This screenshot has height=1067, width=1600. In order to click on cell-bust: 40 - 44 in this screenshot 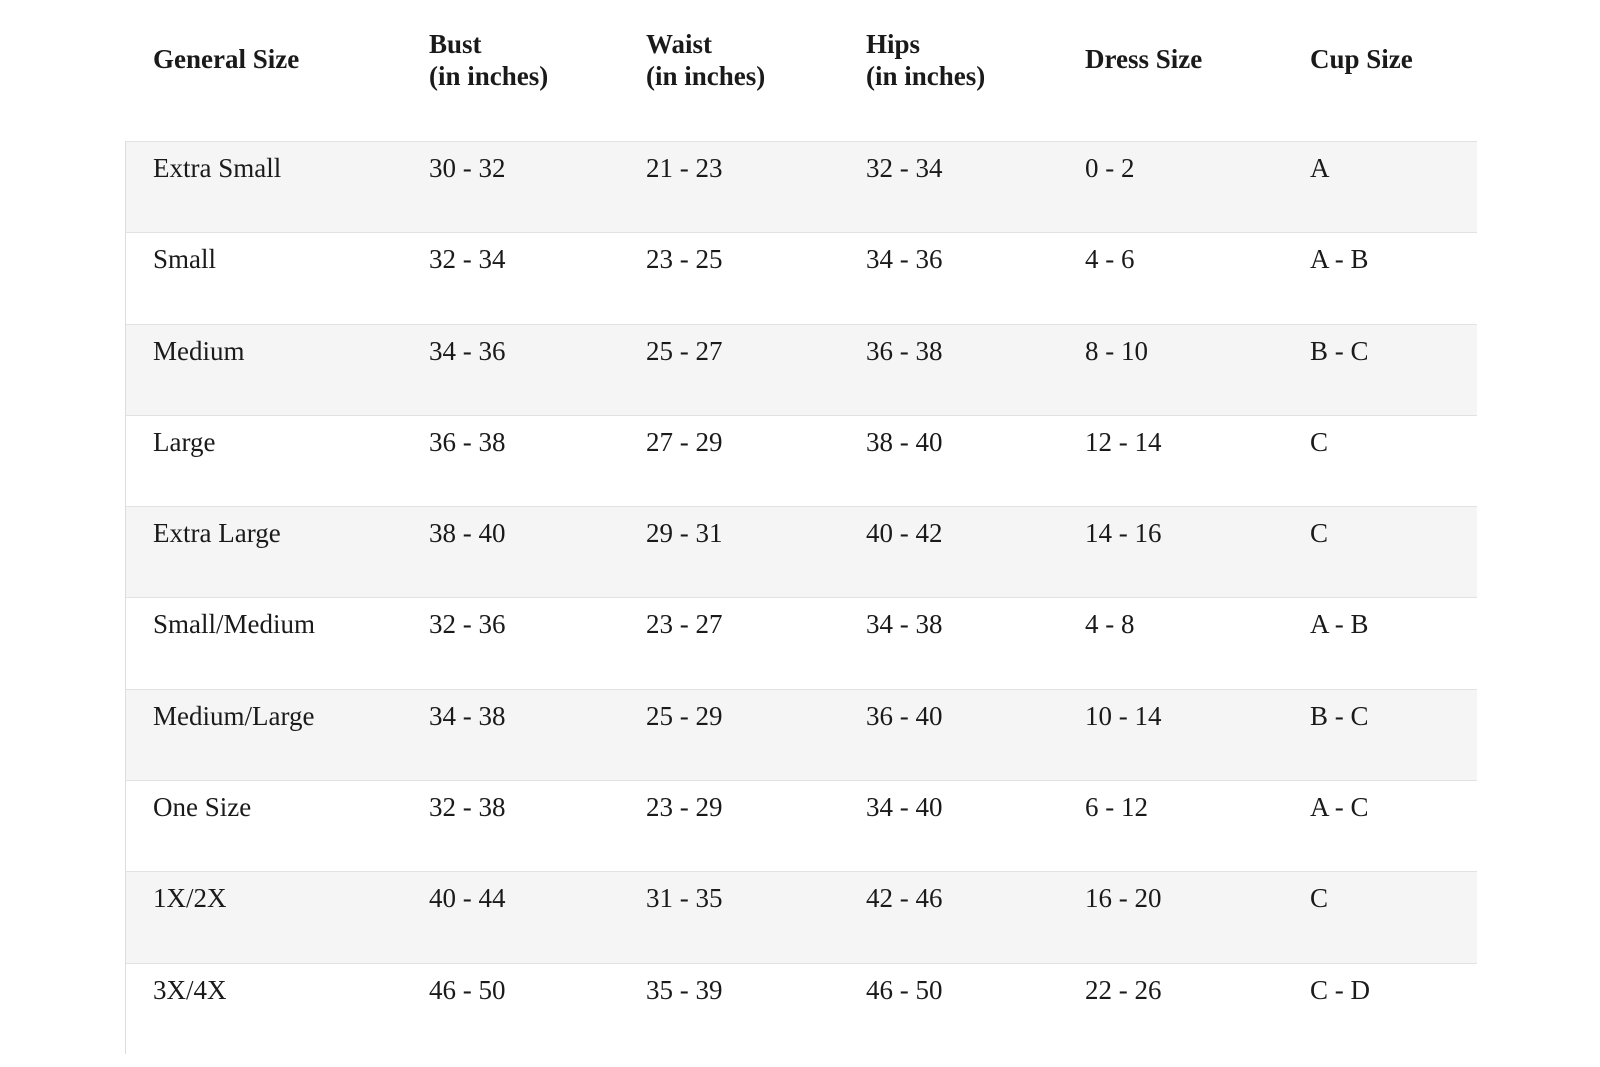, I will do `click(467, 898)`.